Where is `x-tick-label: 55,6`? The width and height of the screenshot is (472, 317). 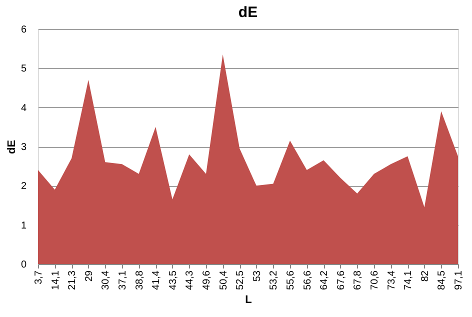 x-tick-label: 55,6 is located at coordinates (291, 280).